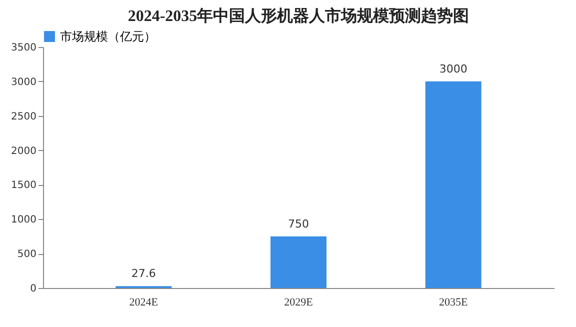  Describe the element at coordinates (143, 273) in the screenshot. I see `data-label: 27.6` at that location.